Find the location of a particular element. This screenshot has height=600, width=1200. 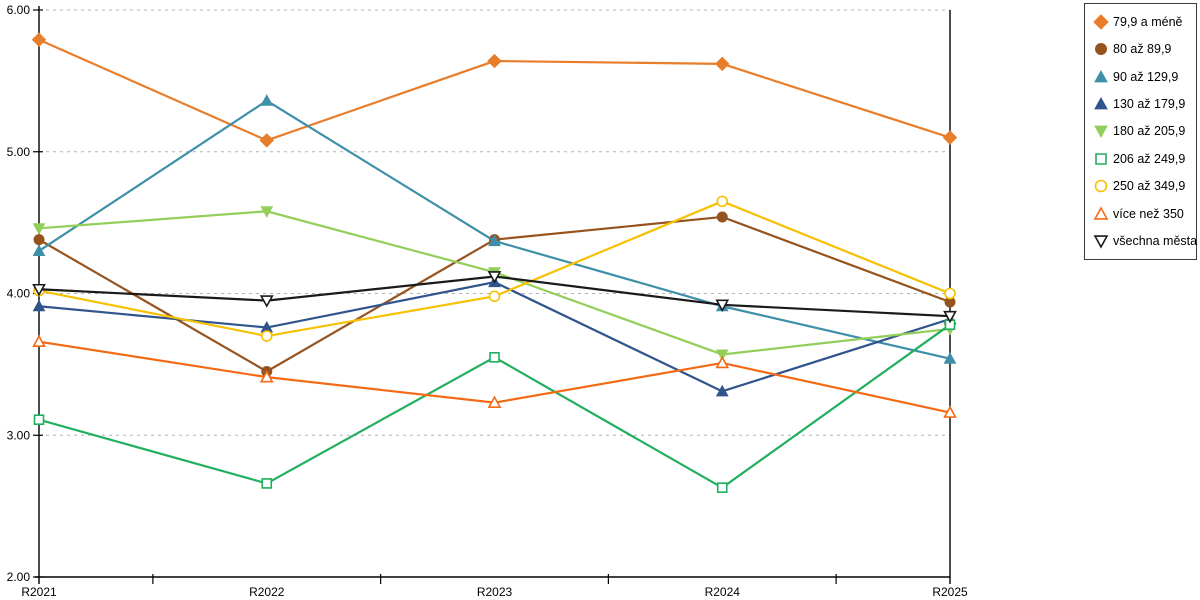

legend-label: 80 až 89,9 is located at coordinates (1142, 49).